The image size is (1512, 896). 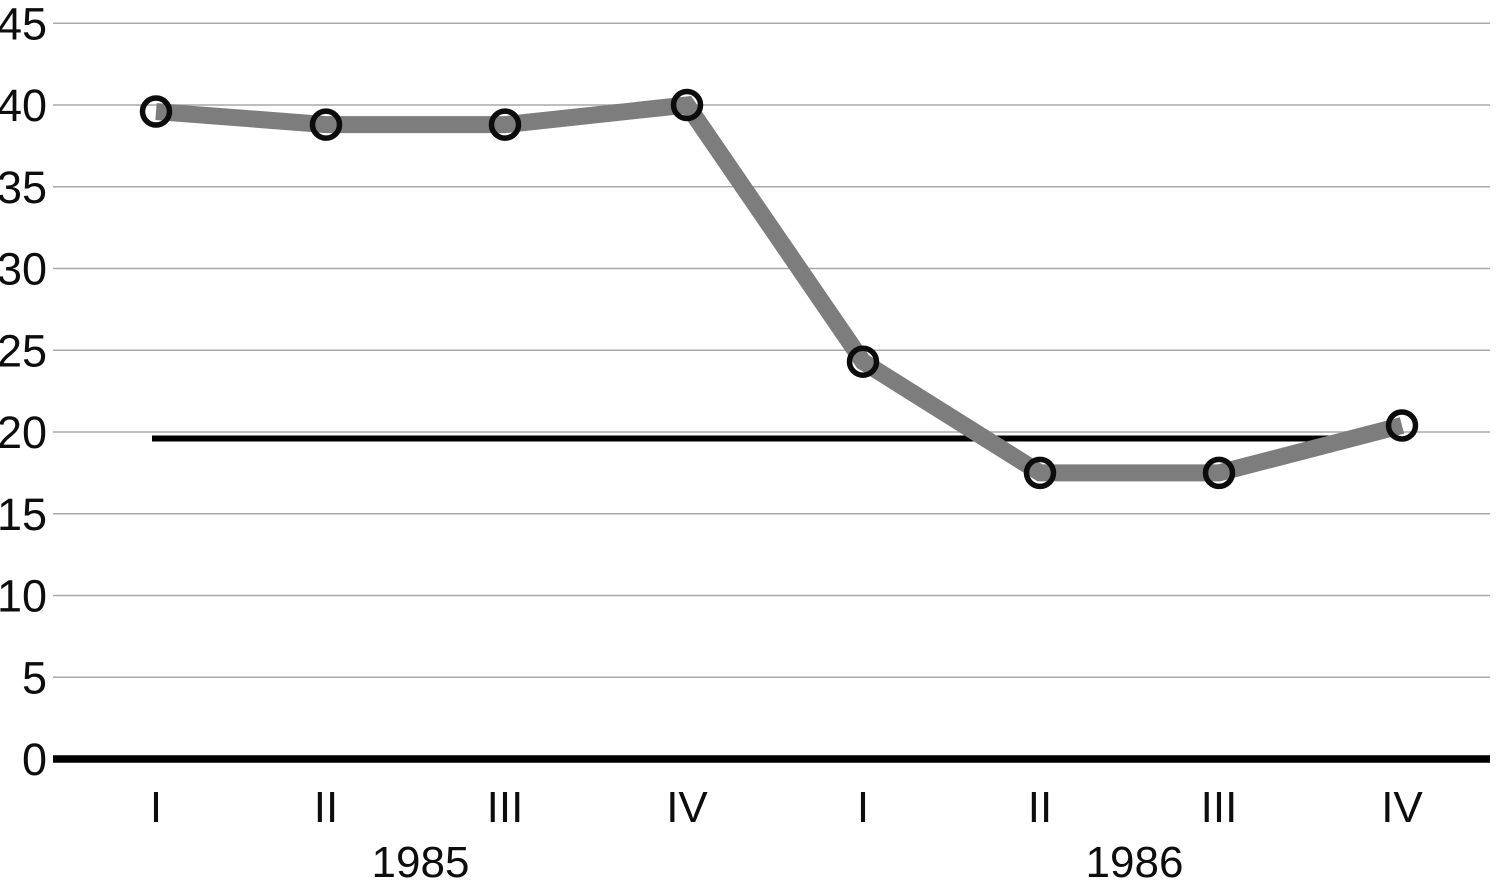 I want to click on y-tick-label: 10, so click(x=23, y=596).